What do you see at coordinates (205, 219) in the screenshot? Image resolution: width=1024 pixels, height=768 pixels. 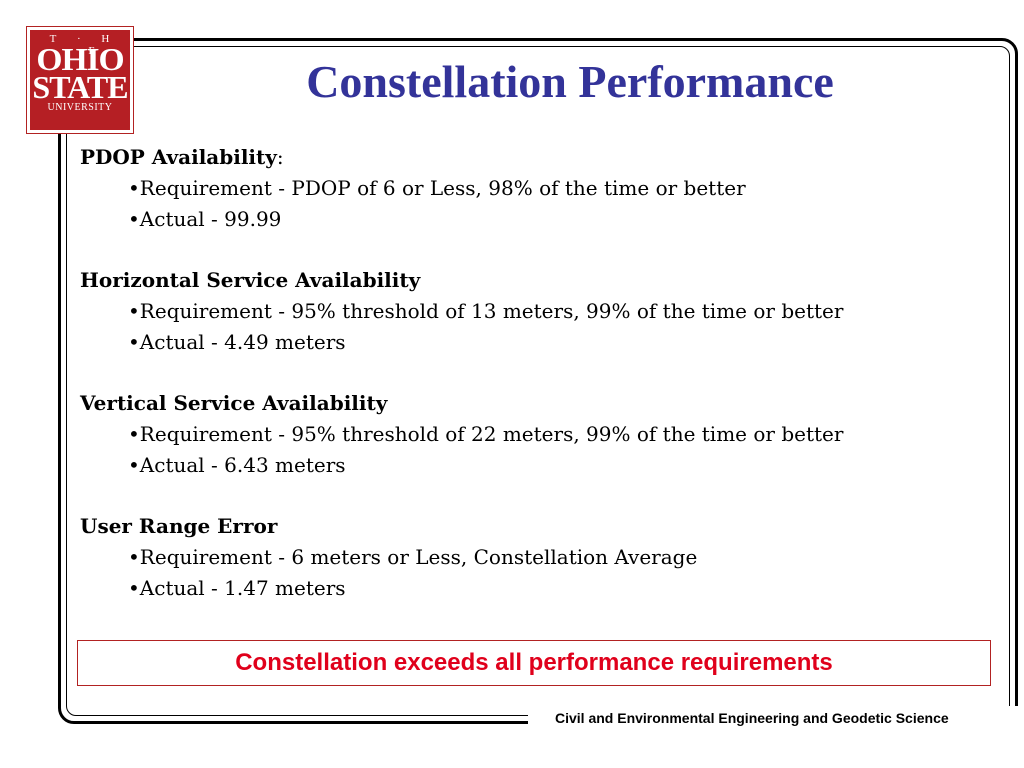 I see `bullet-actual: •Actual - 99.99` at bounding box center [205, 219].